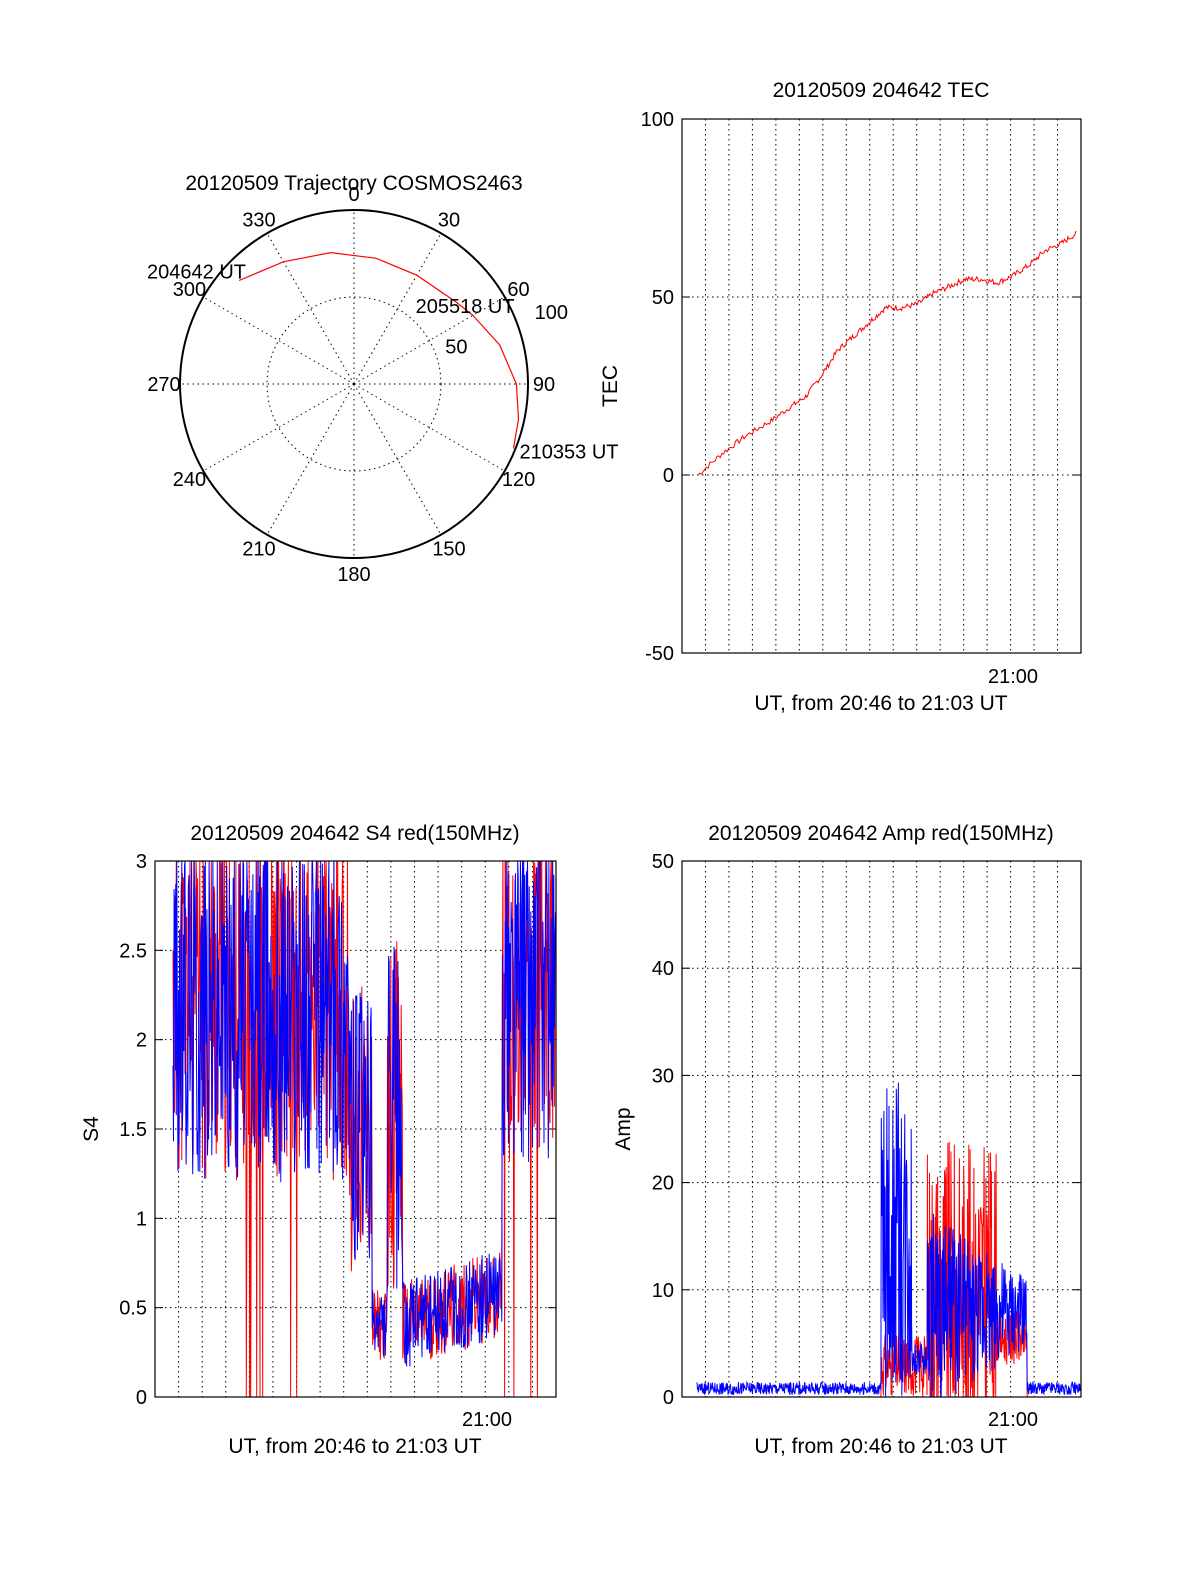  What do you see at coordinates (196, 273) in the screenshot?
I see `polar-annotation: 204642 UT` at bounding box center [196, 273].